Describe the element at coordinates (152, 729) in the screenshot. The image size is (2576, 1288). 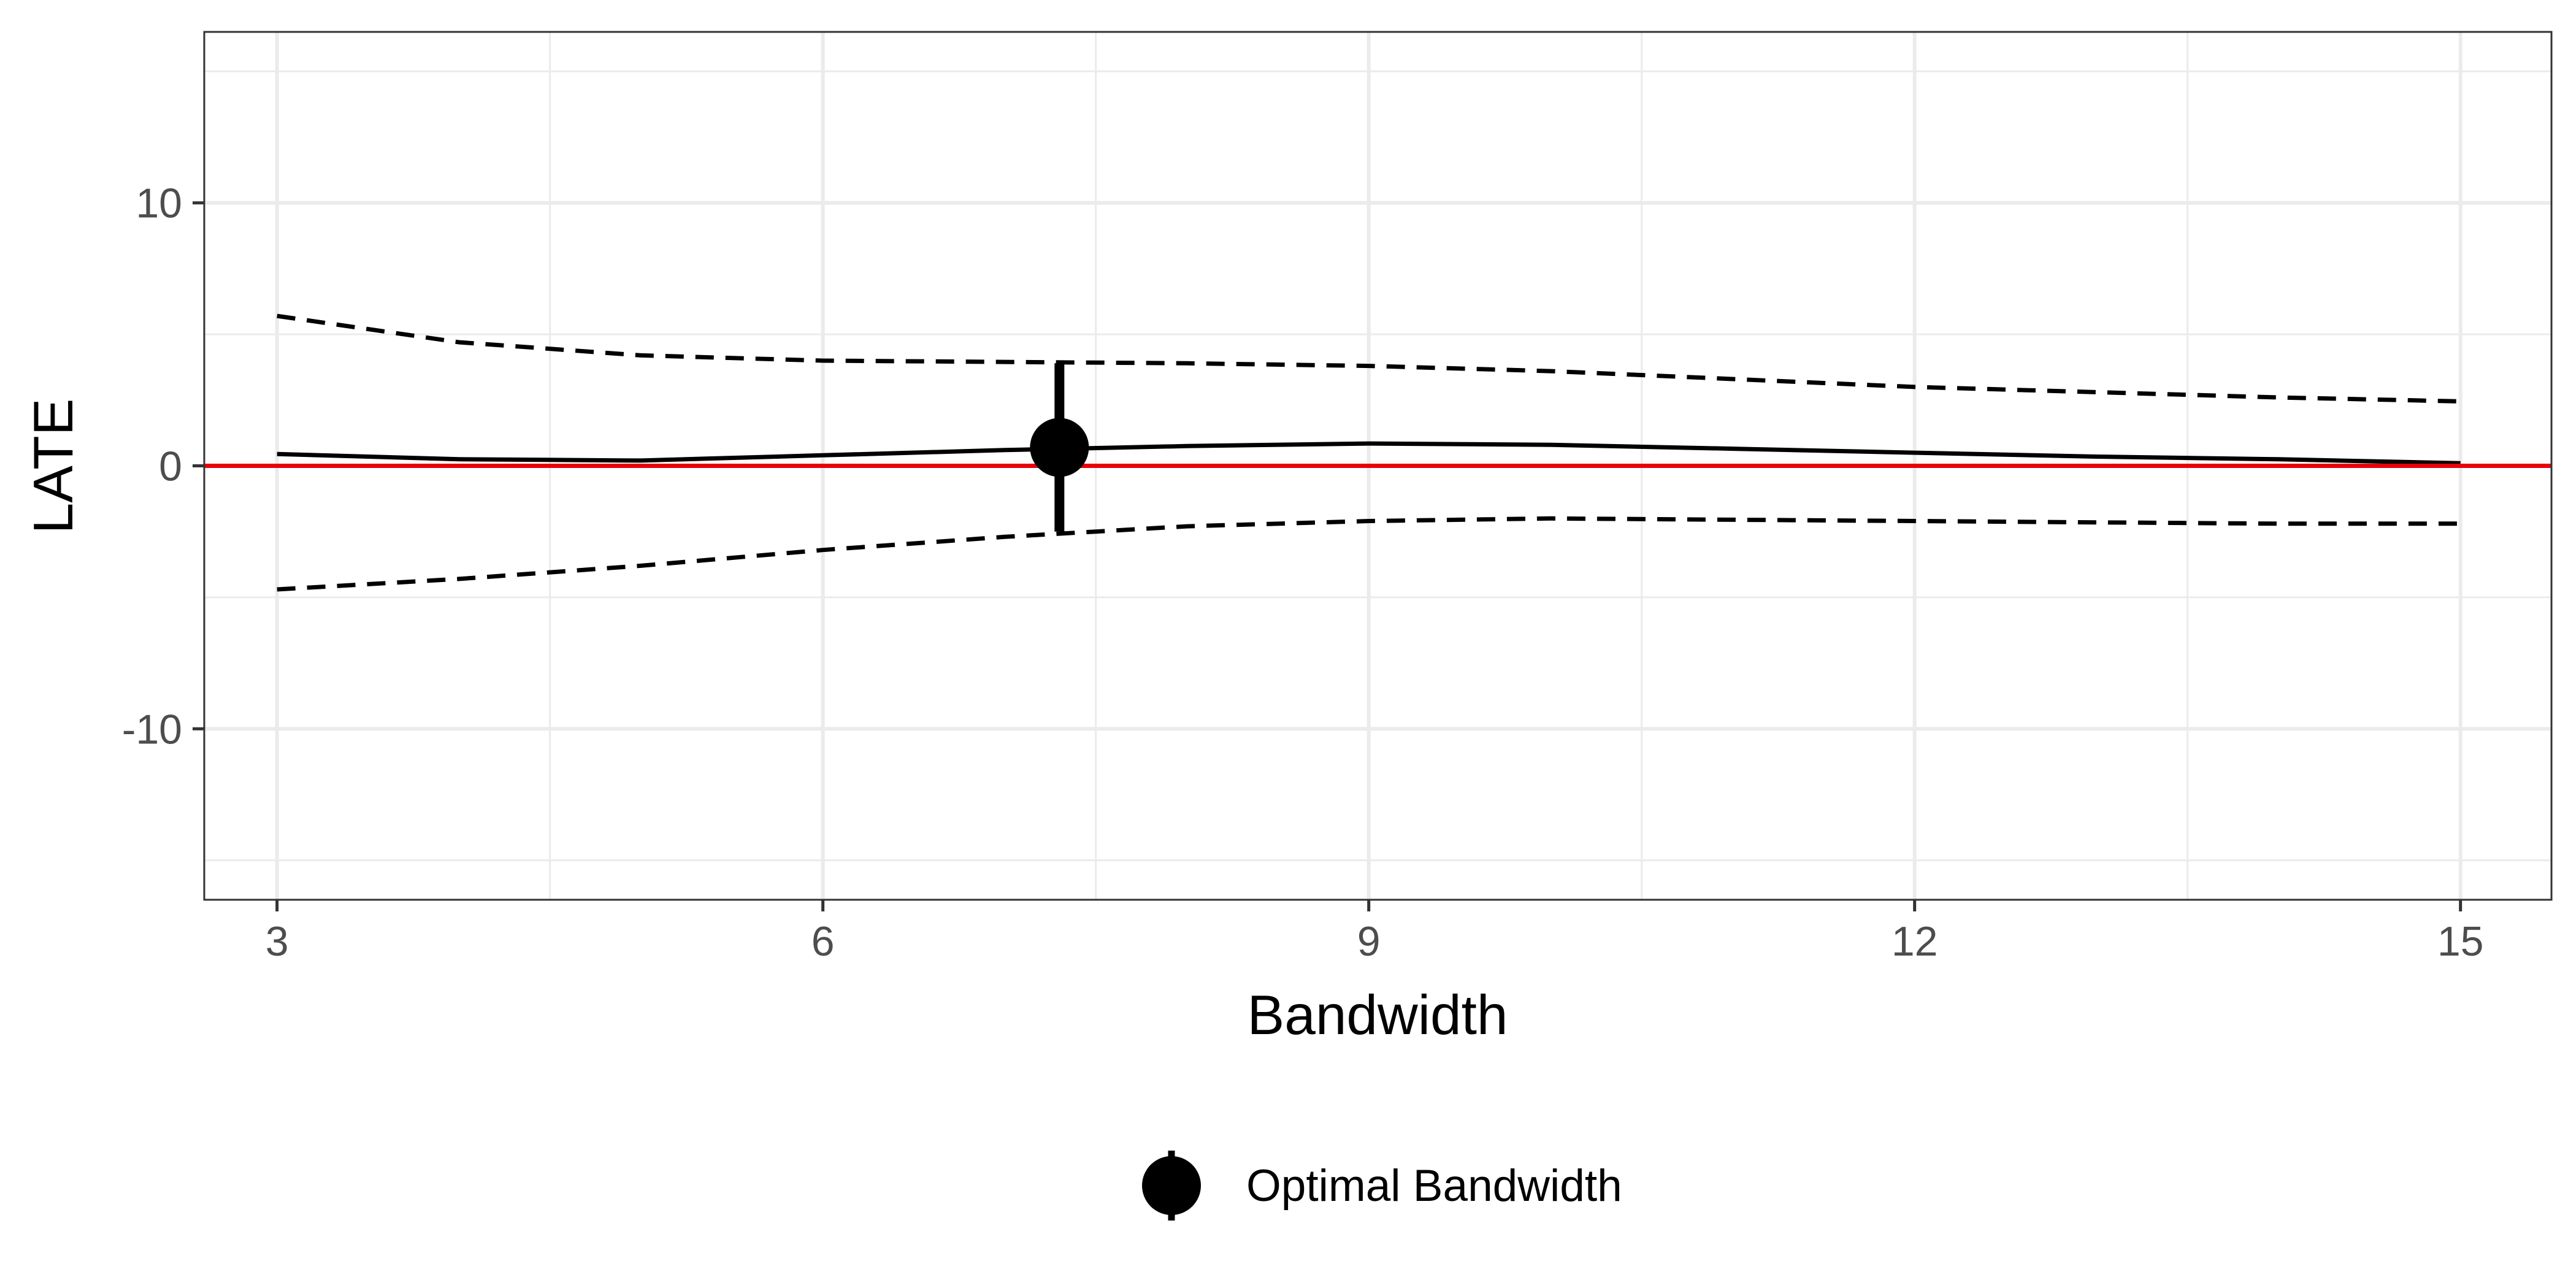
I see `y-tick-label: -10` at that location.